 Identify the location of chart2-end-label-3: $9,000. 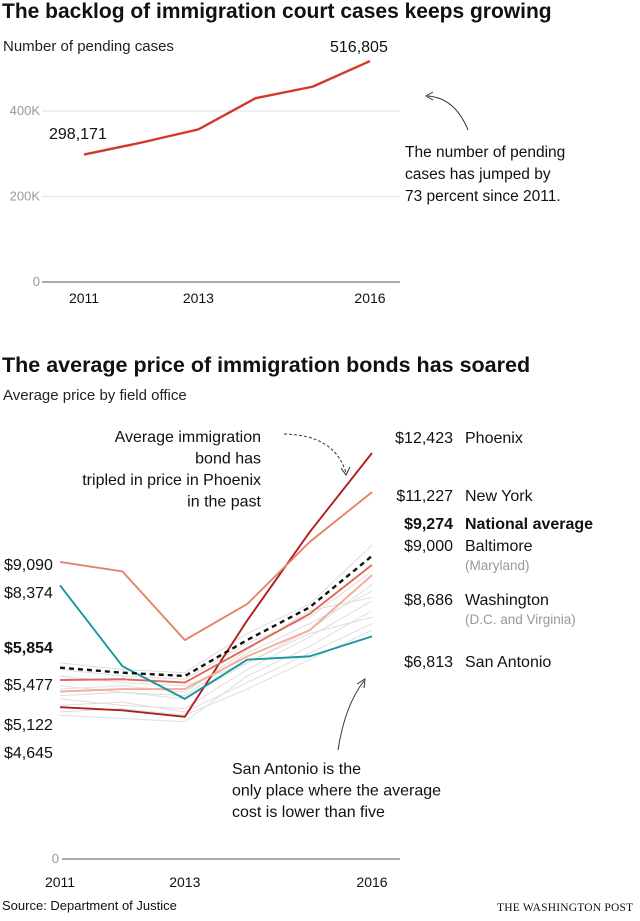
(428, 546).